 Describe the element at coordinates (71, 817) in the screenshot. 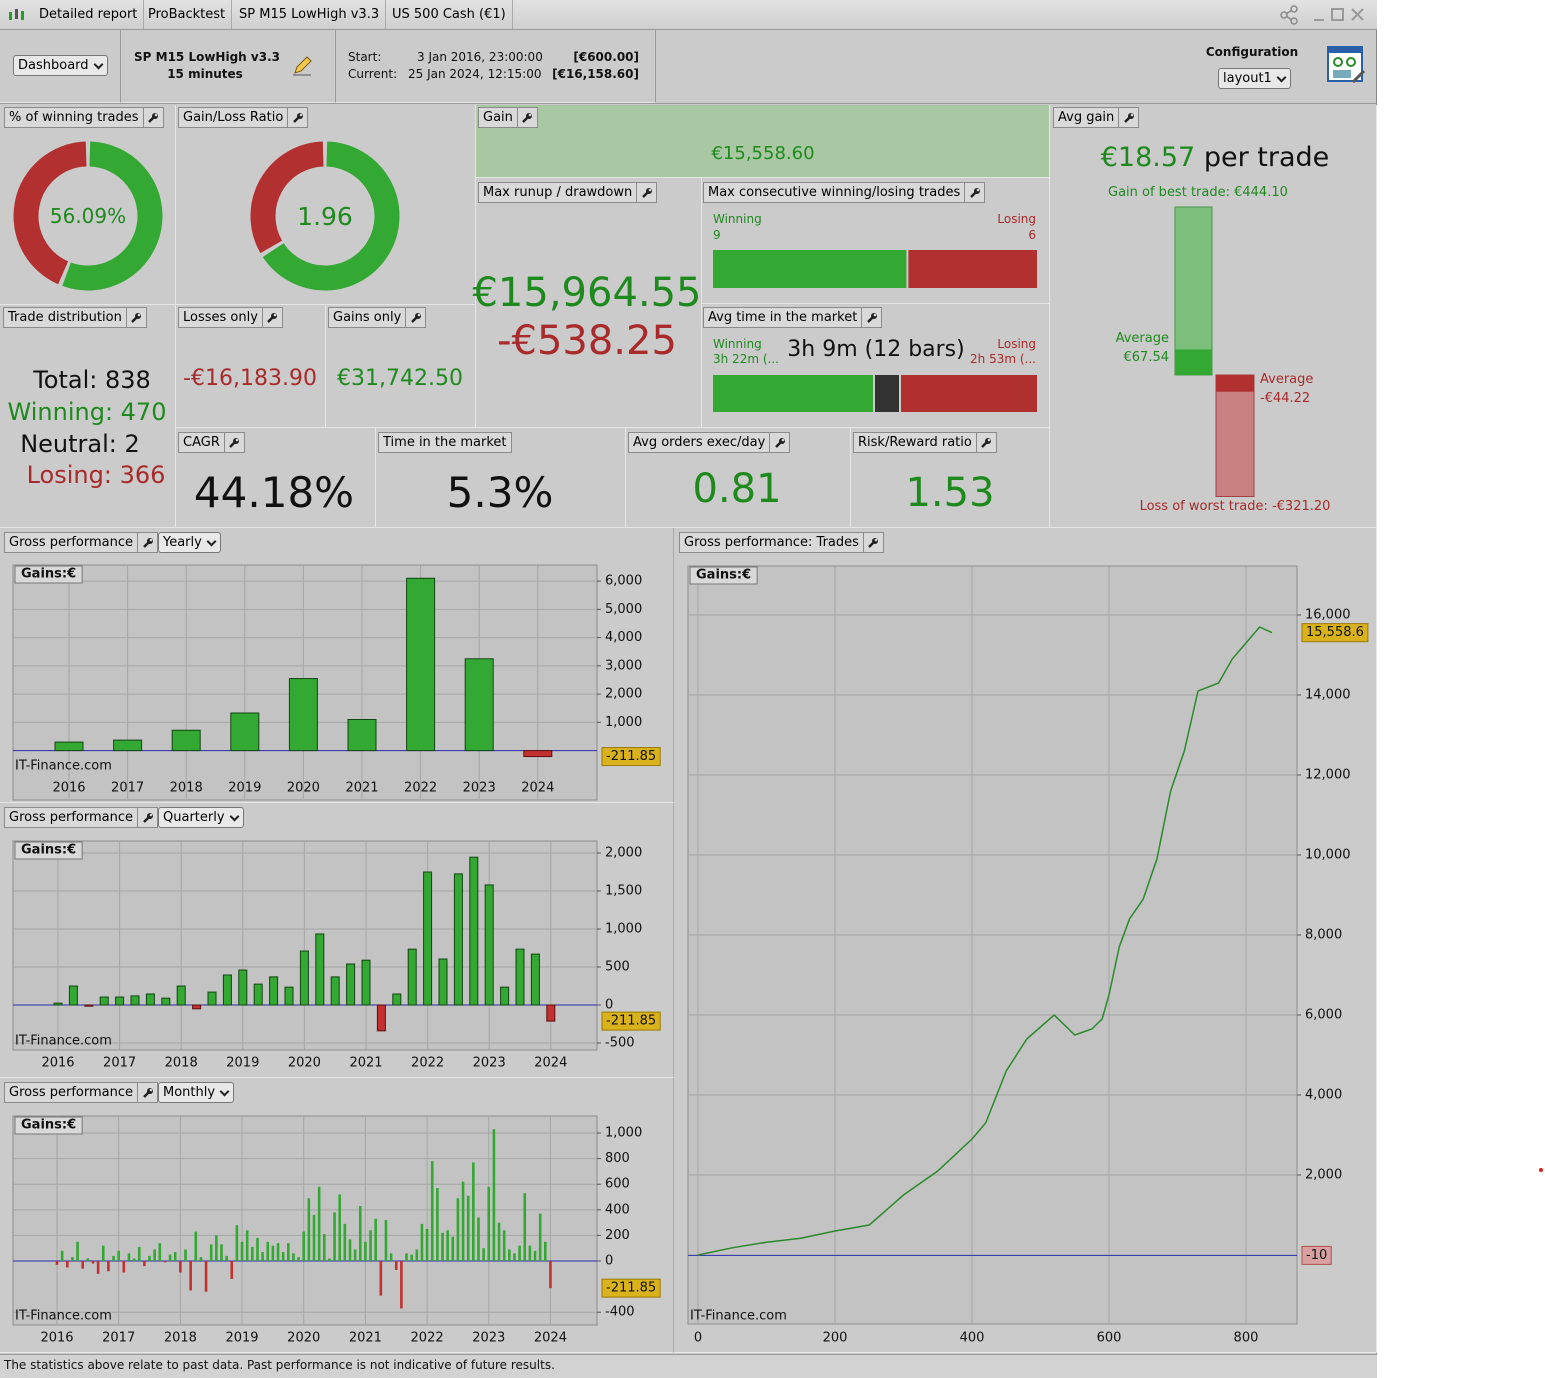

I see `chart-title-text: Gross performance` at that location.